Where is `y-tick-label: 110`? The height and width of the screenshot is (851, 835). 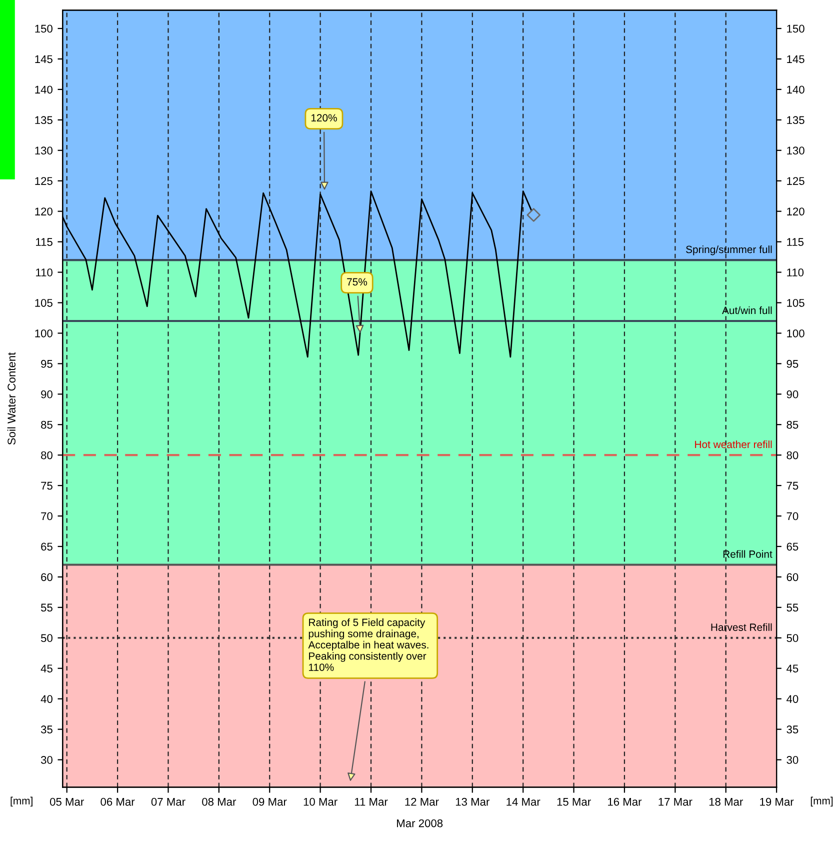
y-tick-label: 110 is located at coordinates (44, 272).